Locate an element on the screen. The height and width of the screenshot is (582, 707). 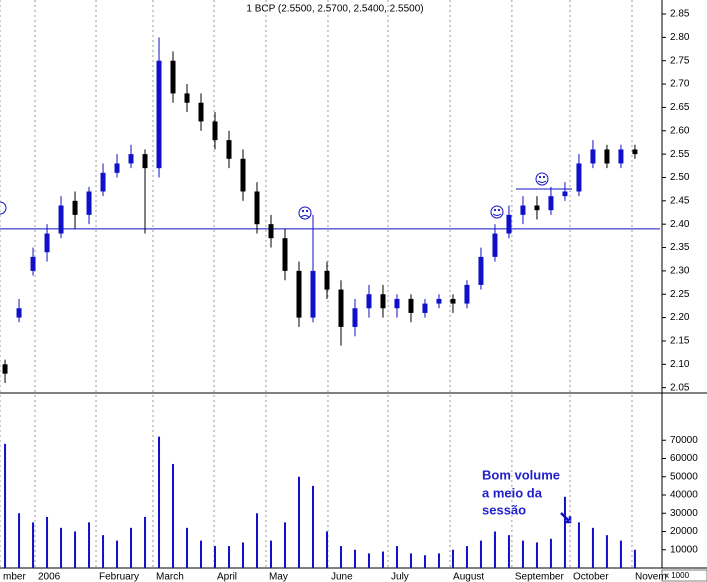
volume-unit: x 1000 is located at coordinates (677, 575).